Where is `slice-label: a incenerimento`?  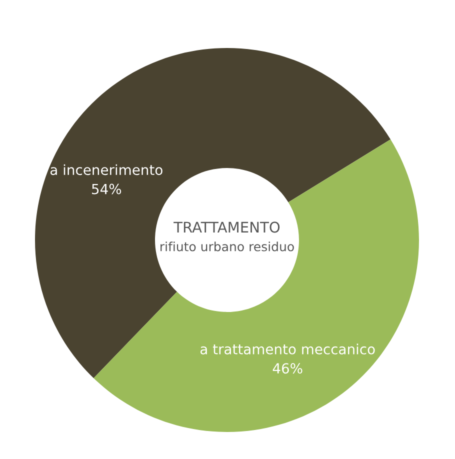
slice-label: a incenerimento is located at coordinates (106, 170).